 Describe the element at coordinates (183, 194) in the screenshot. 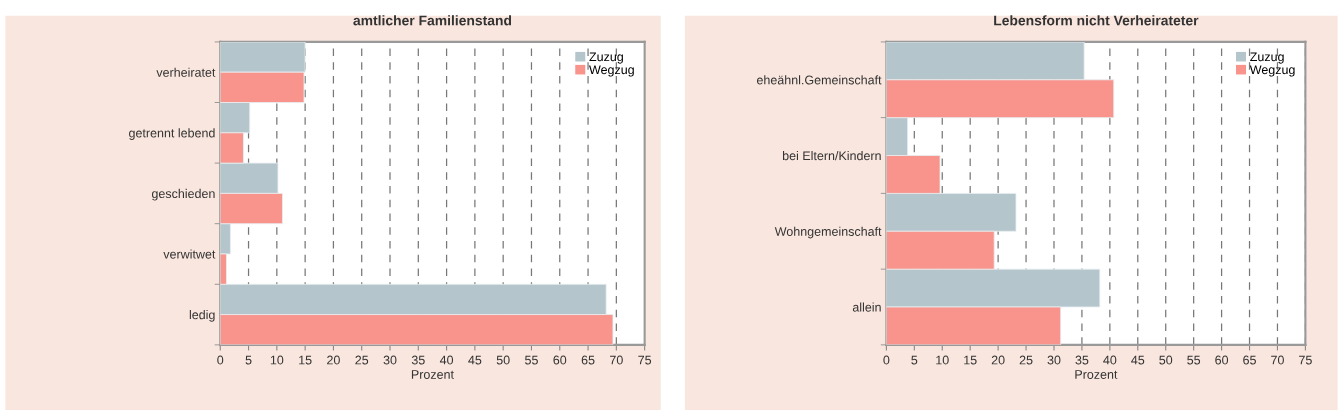

I see `y-tick-label: geschieden` at that location.